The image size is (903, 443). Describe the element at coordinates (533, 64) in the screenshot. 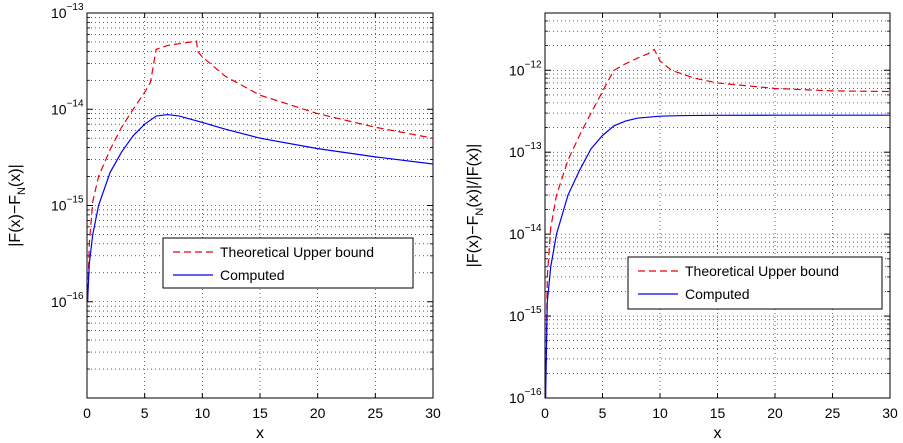

I see `y-tick-exponent: −12` at that location.